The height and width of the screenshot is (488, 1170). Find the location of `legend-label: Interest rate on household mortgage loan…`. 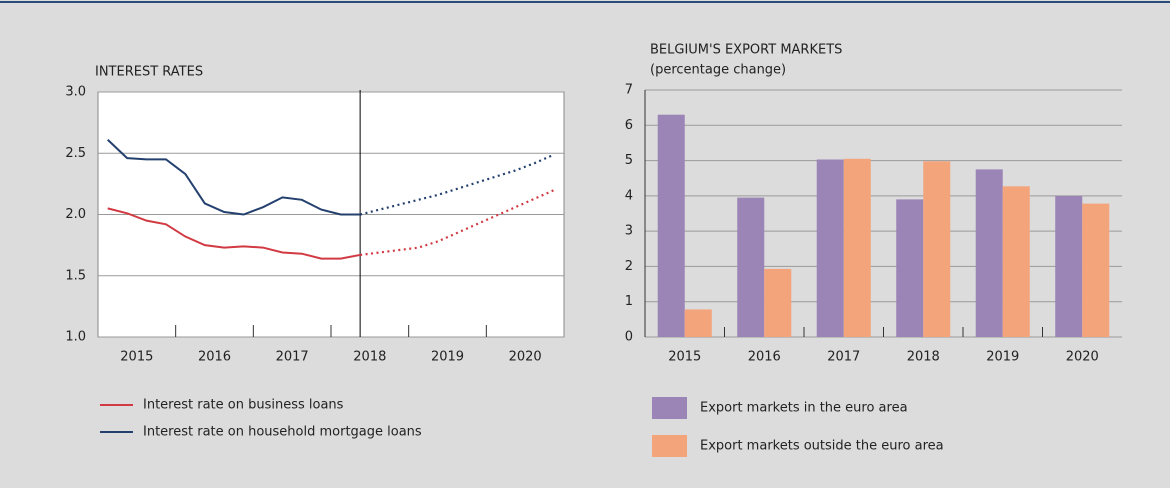

legend-label: Interest rate on household mortgage loan… is located at coordinates (282, 432).